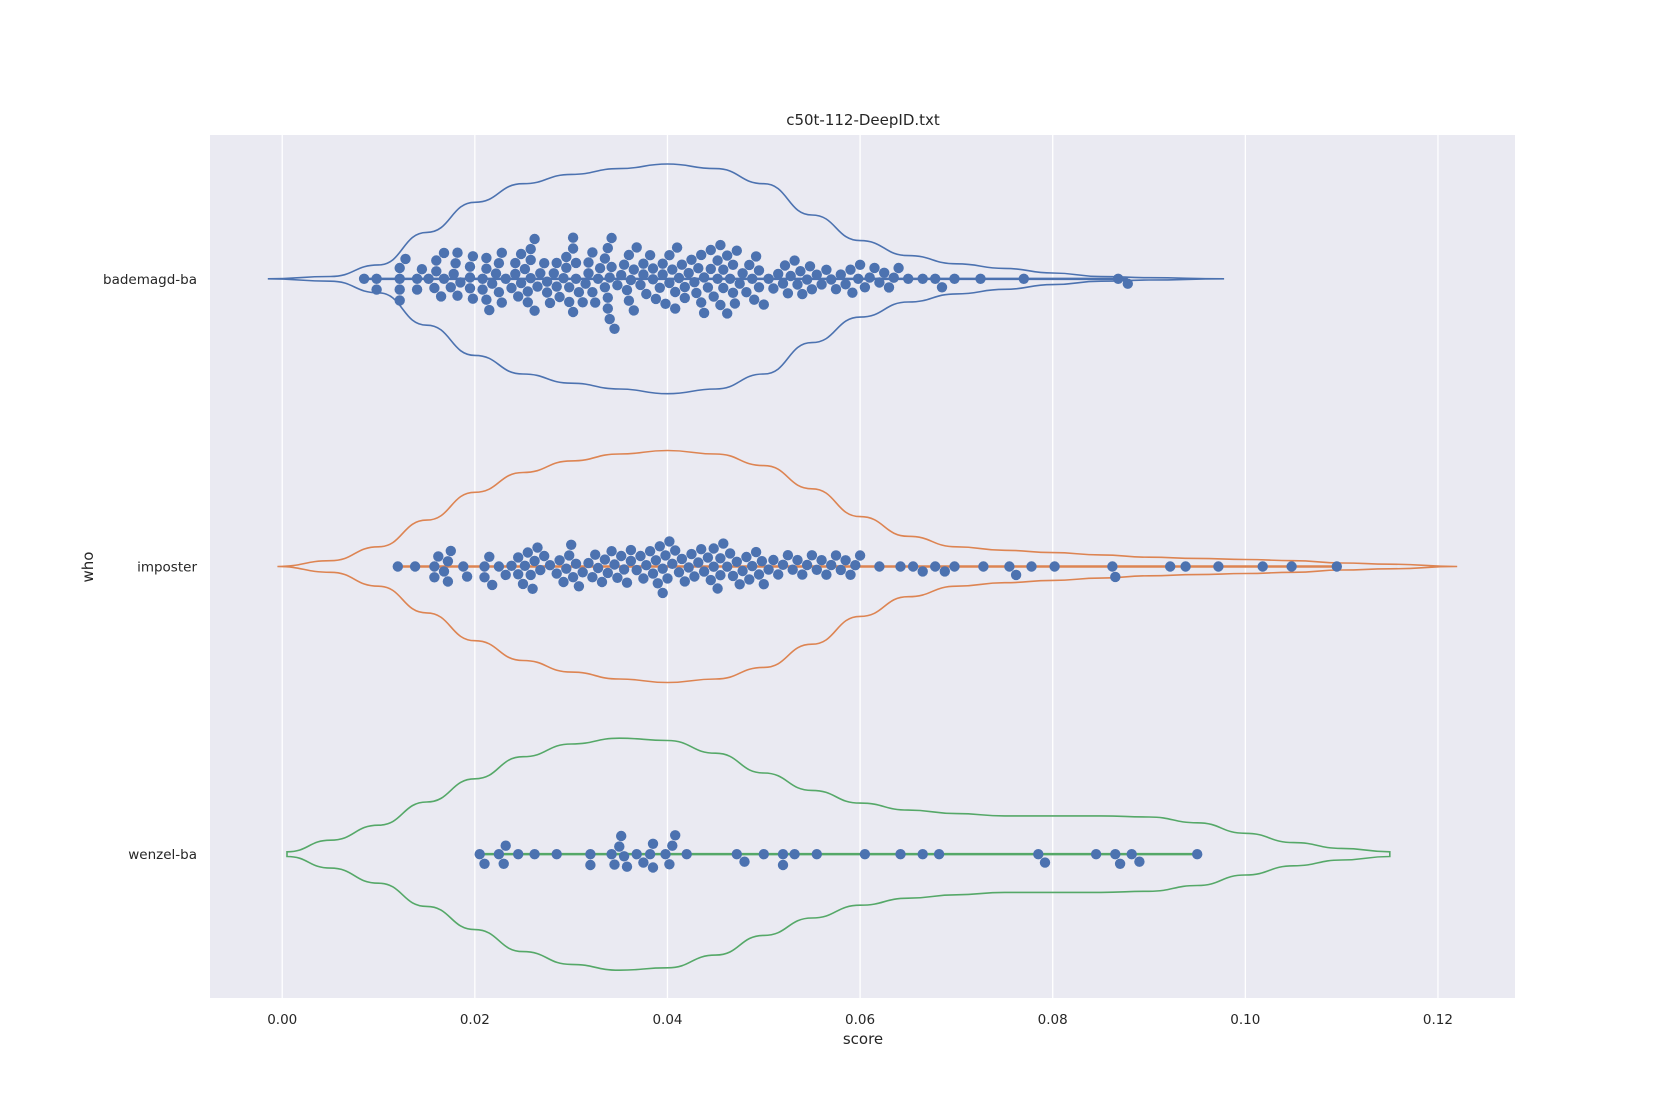 The width and height of the screenshot is (1680, 1120). Describe the element at coordinates (838, 854) in the screenshot. I see `violin-wenzel-ba` at that location.